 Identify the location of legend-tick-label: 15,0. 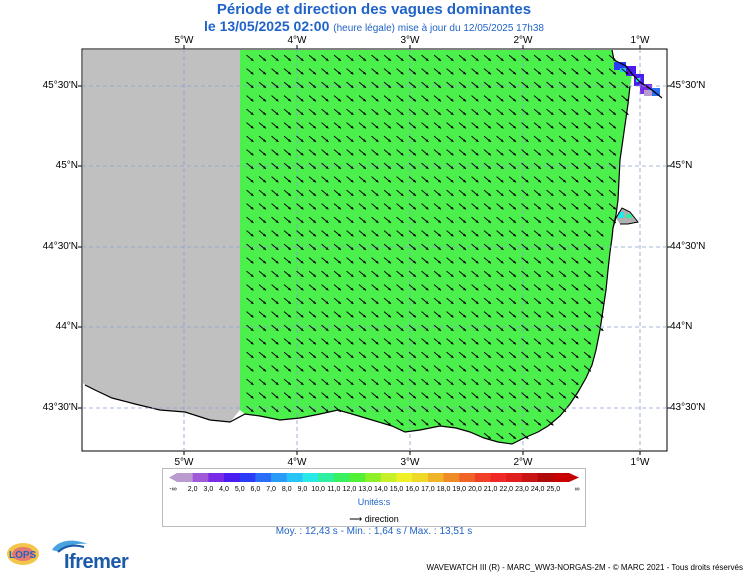
(396, 489).